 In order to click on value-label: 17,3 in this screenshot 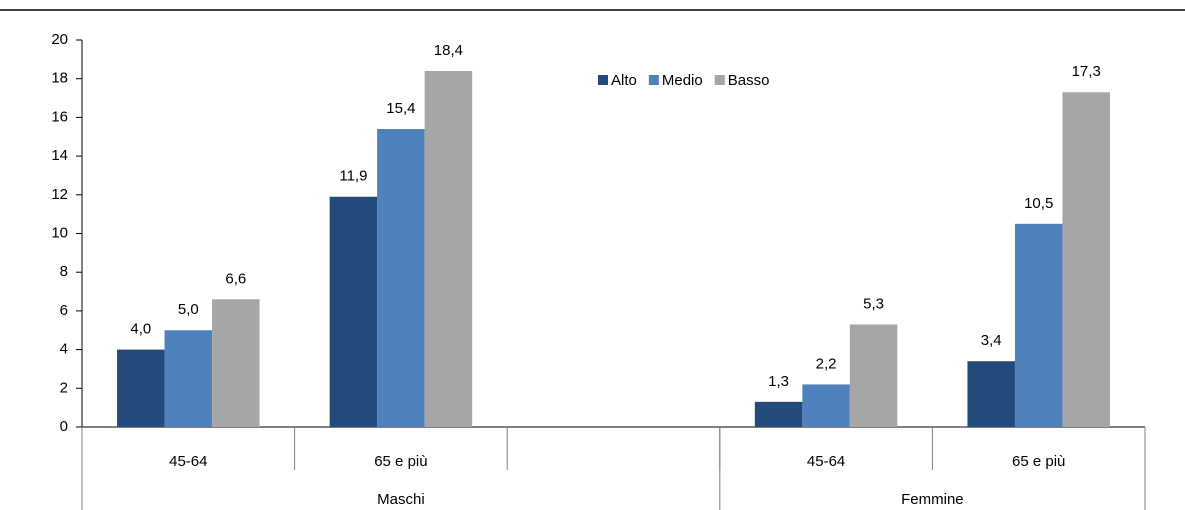, I will do `click(1086, 71)`.